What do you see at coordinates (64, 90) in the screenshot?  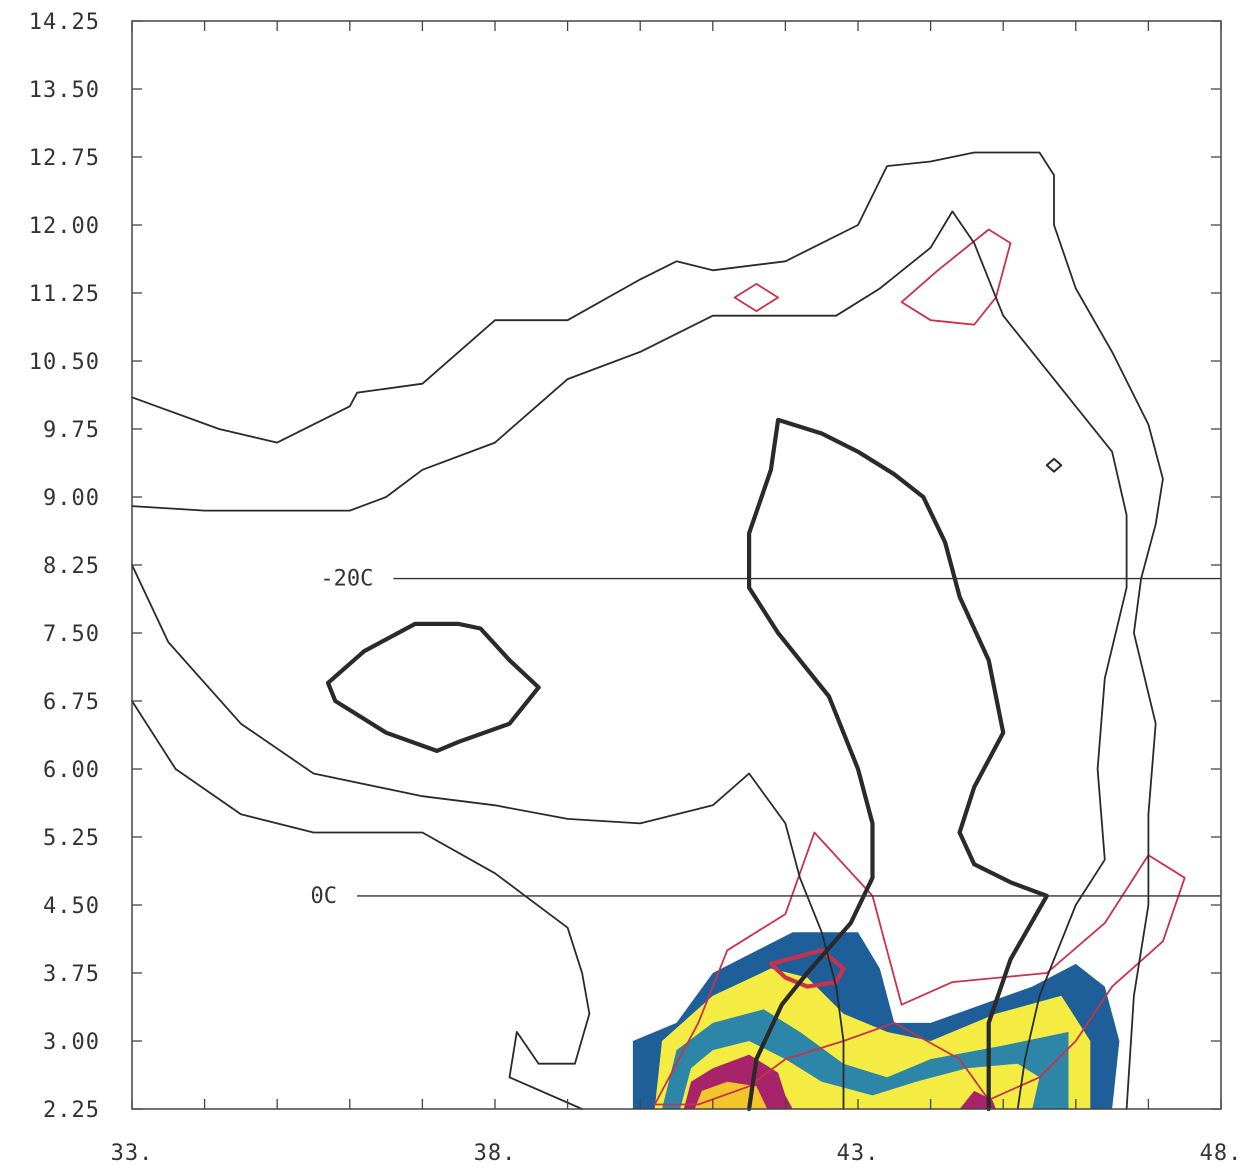 I see `y-tick-label: 13.50` at bounding box center [64, 90].